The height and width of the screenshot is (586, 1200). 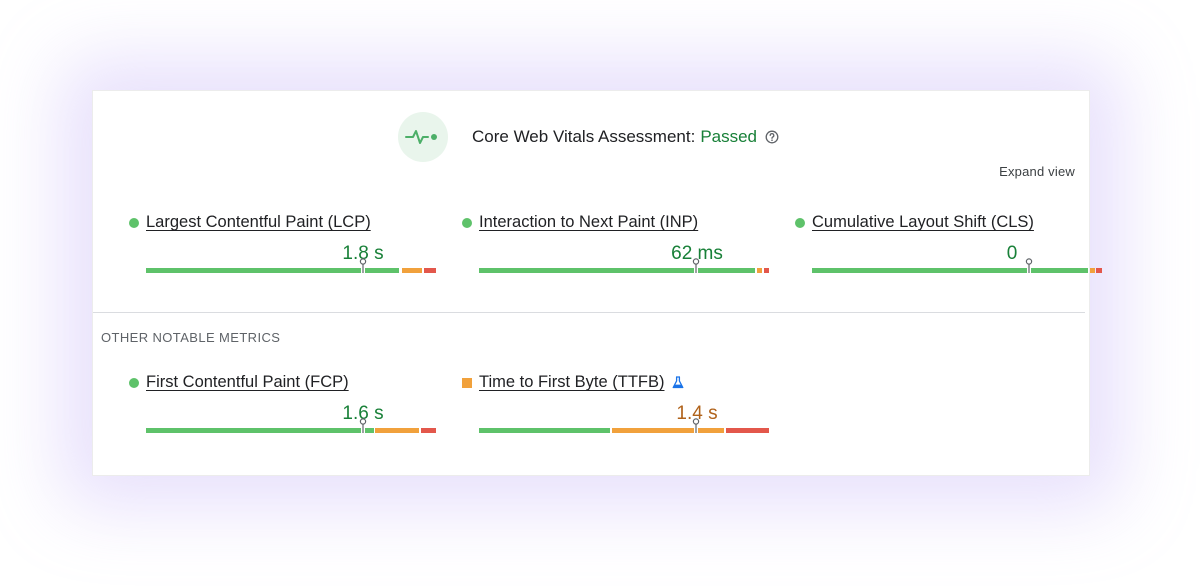 I want to click on distribution-bar-ttfb, so click(x=624, y=425).